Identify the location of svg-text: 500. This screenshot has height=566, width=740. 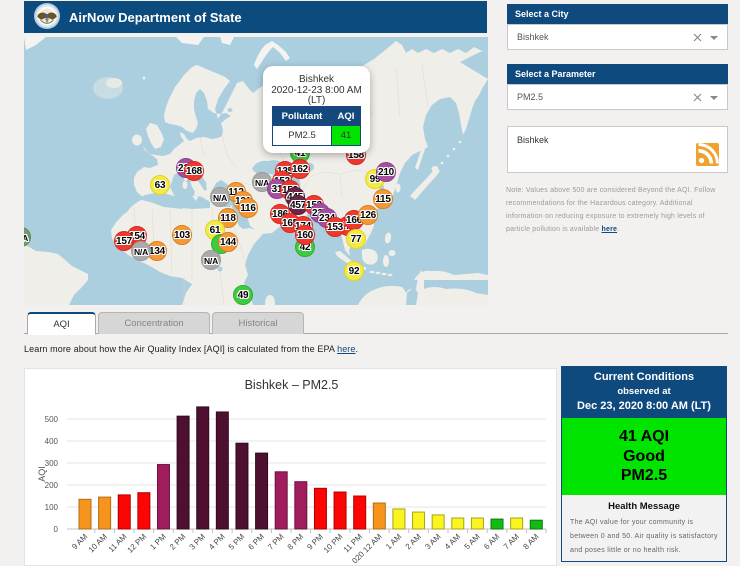
(52, 419).